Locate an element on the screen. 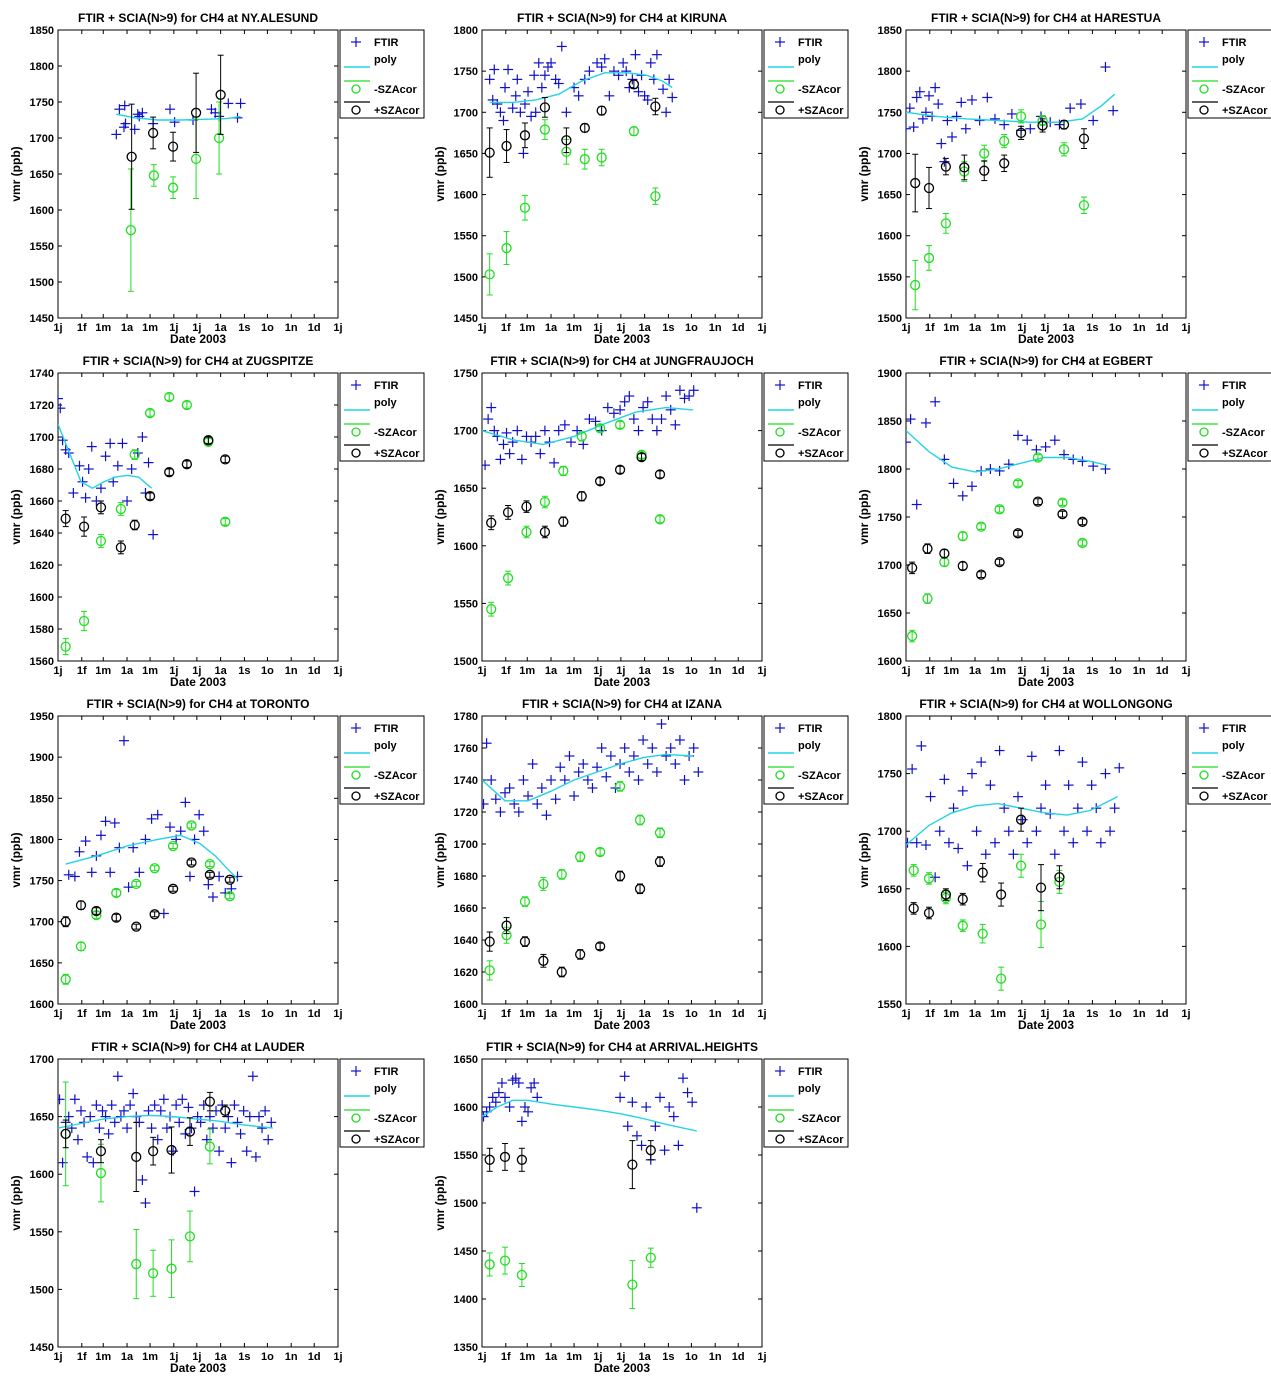 The width and height of the screenshot is (1271, 1376). chart-title: FTIR + SCIA(N>9) for CH4 at NY.ALESUND is located at coordinates (198, 18).